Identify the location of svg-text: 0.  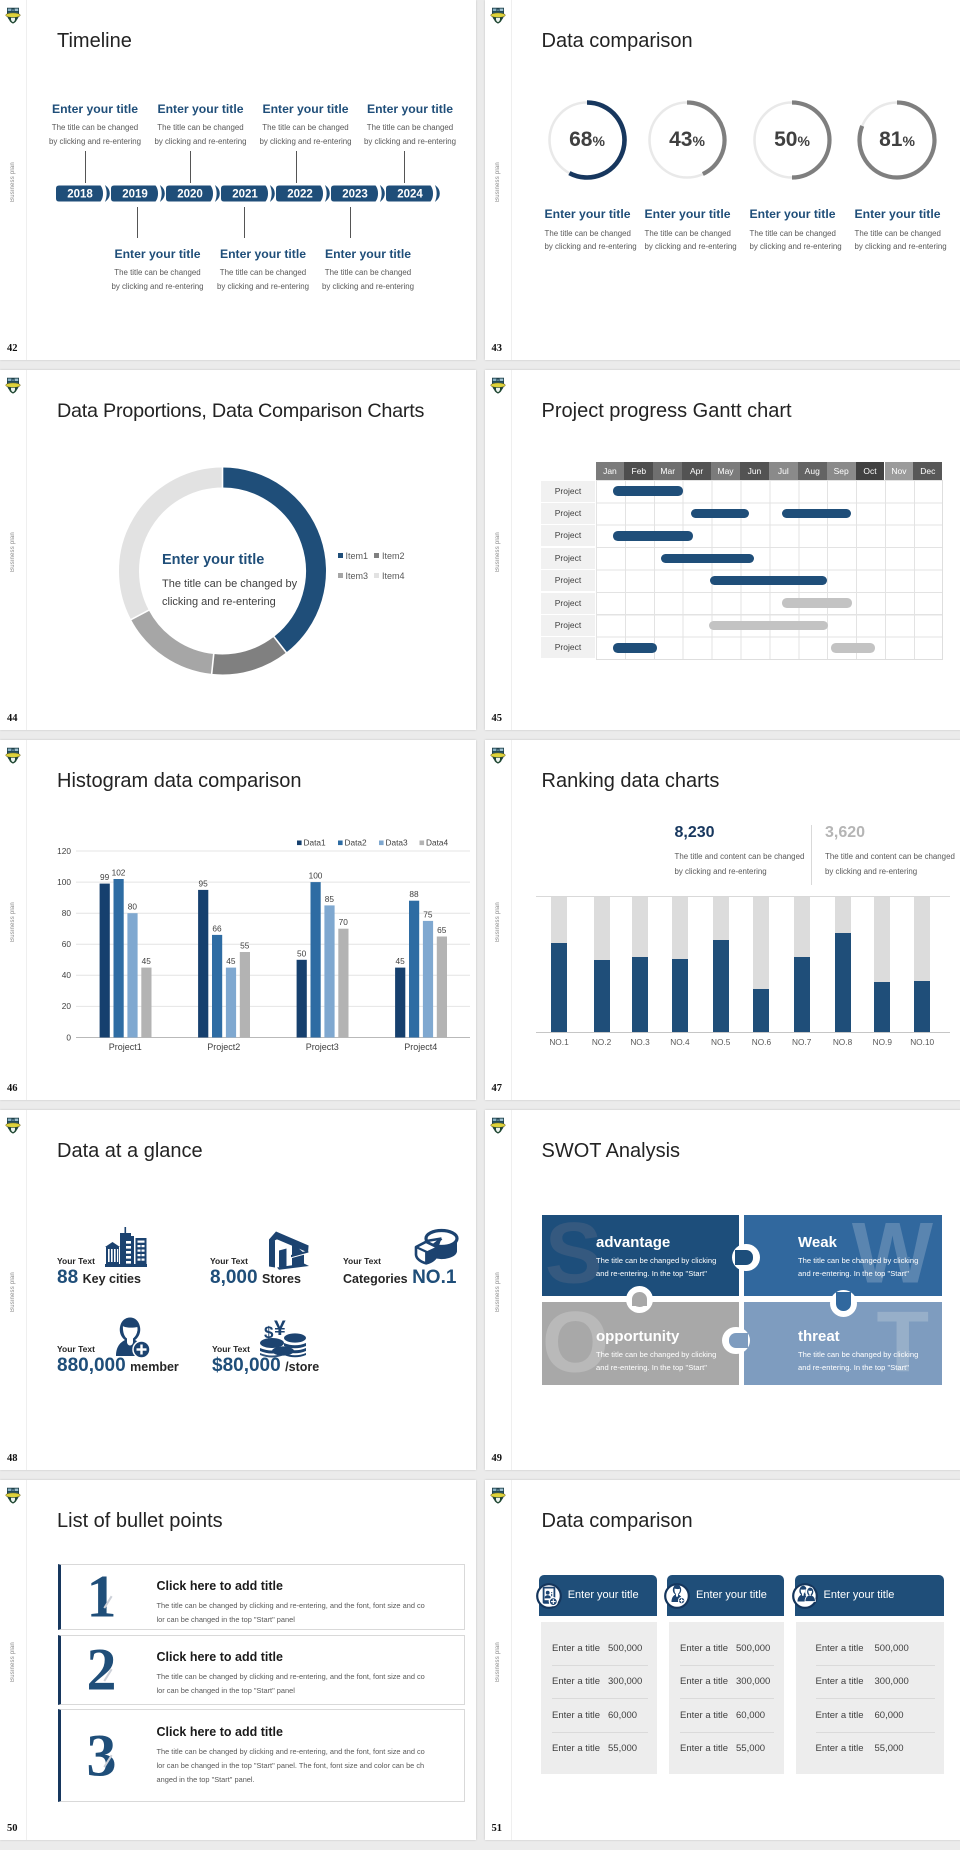
(68, 1037).